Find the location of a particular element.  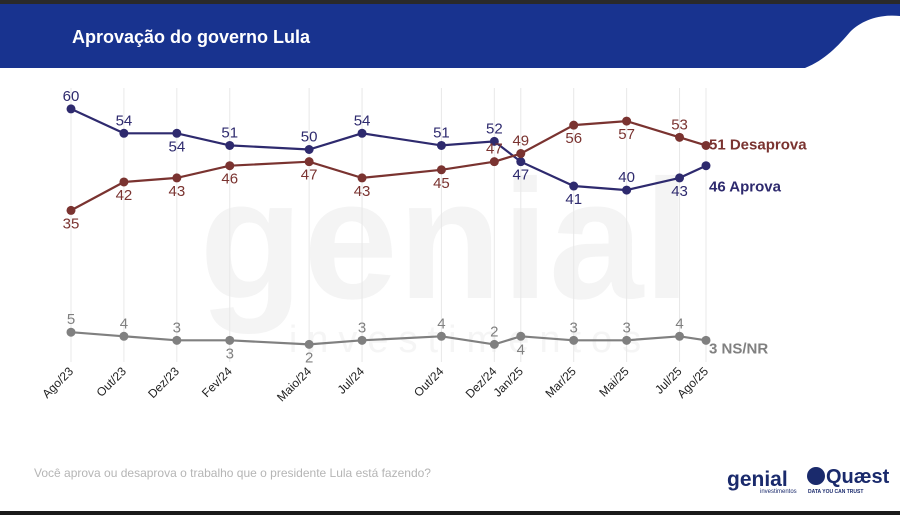

data-label-aprova: 41 is located at coordinates (573, 199).